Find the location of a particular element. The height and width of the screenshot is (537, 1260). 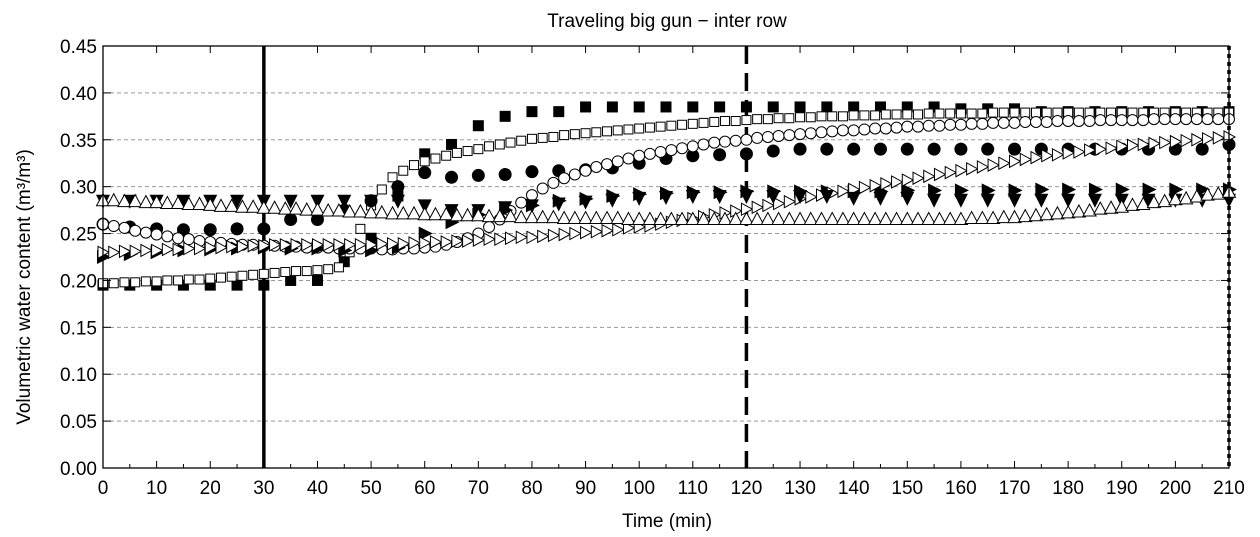

x-tick-label: 30 is located at coordinates (263, 488).